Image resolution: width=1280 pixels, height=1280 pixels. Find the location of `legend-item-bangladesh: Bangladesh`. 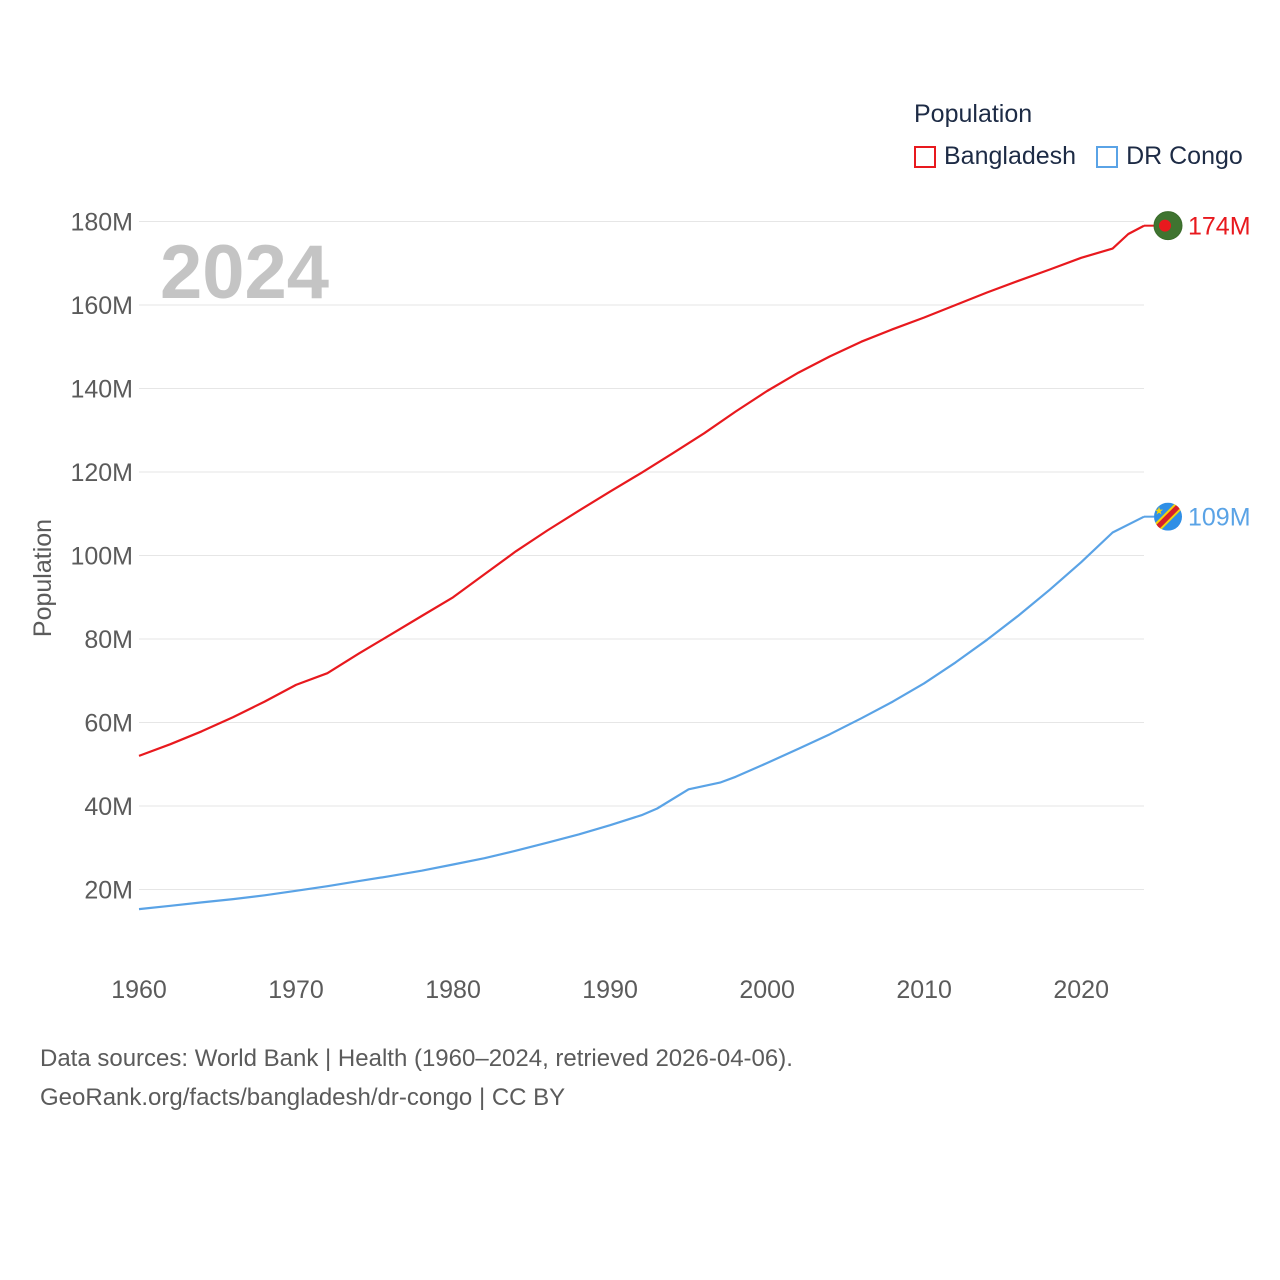

legend-item-bangladesh: Bangladesh is located at coordinates (995, 156).